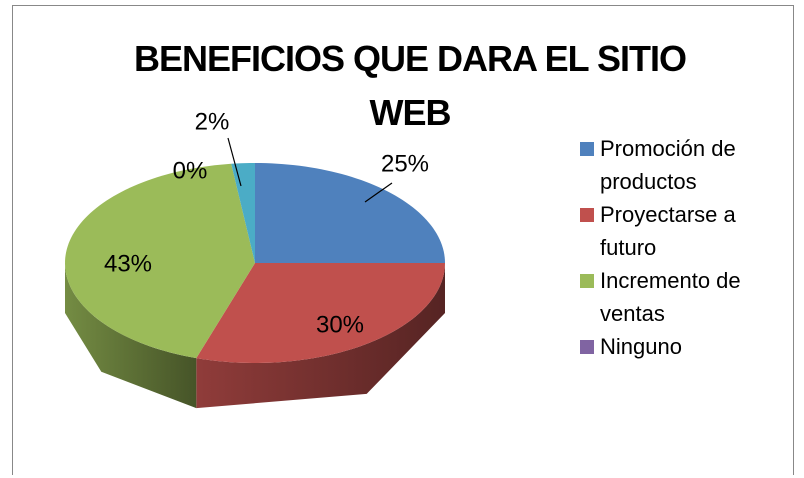 The width and height of the screenshot is (804, 478). Describe the element at coordinates (668, 231) in the screenshot. I see `legend-label: Proyectarse a futuro` at that location.